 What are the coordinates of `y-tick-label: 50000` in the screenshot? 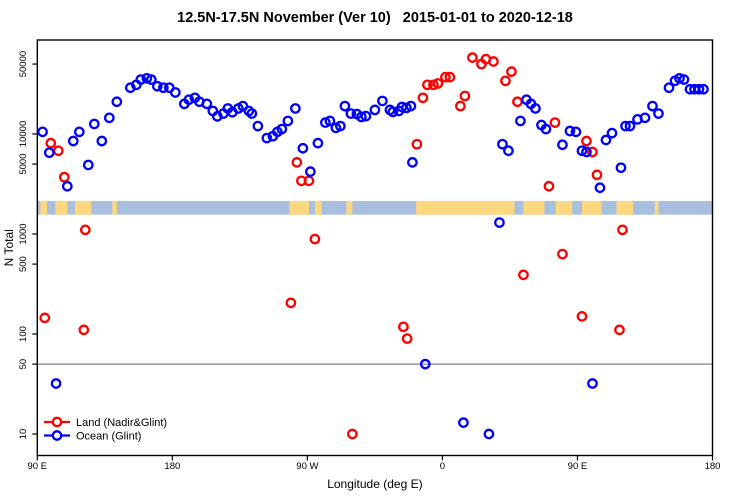 It's located at (23, 64).